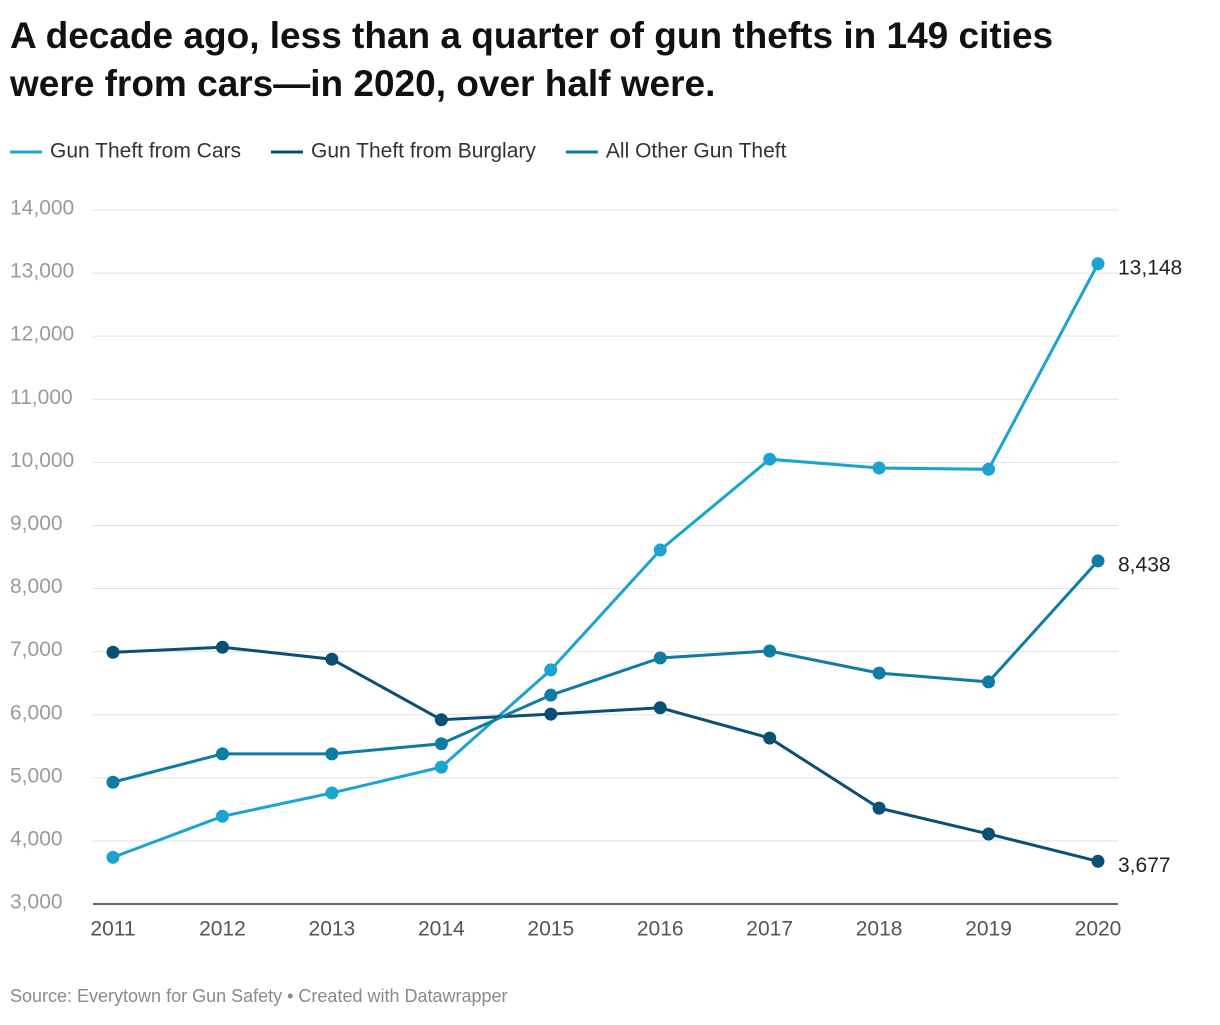 The width and height of the screenshot is (1220, 1025). Describe the element at coordinates (36, 586) in the screenshot. I see `y-tick-label: 8,000` at that location.